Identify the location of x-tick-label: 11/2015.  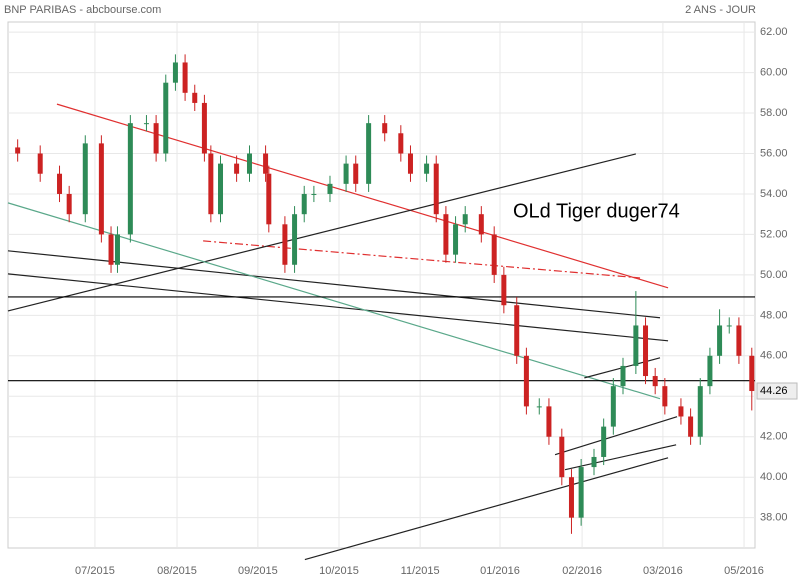
(420, 571).